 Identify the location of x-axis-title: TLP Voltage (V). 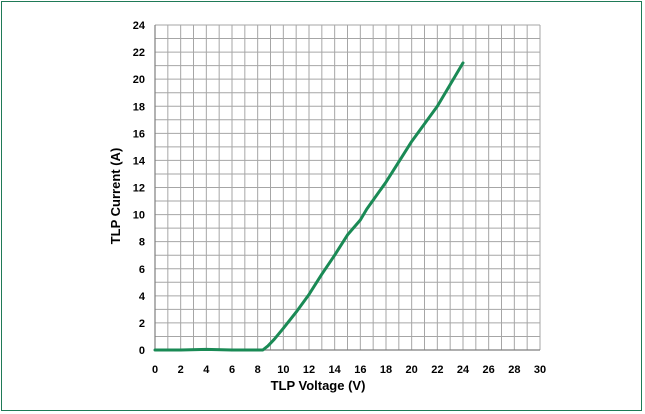
(318, 385).